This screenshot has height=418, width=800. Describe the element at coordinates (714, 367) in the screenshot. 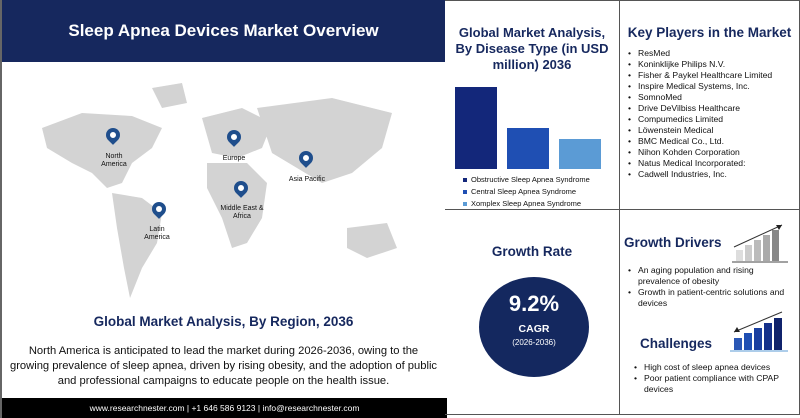

I see `challenge-item: High cost of sleep apnea devices` at that location.